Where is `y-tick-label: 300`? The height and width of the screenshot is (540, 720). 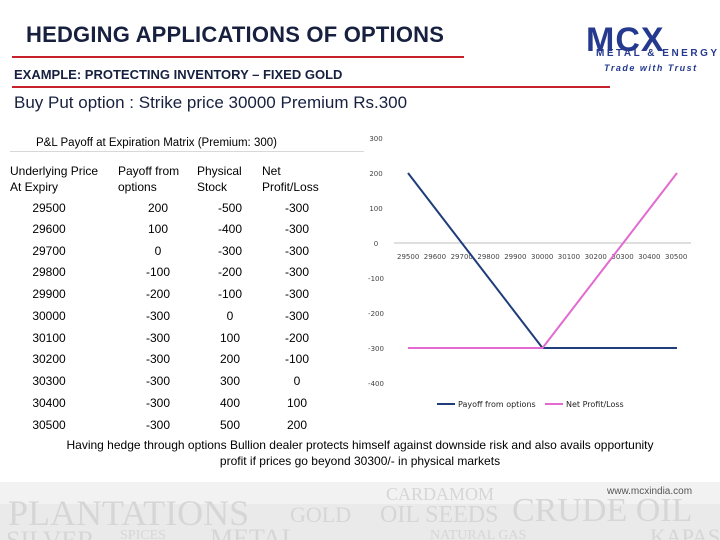
y-tick-label: 300 is located at coordinates (375, 139).